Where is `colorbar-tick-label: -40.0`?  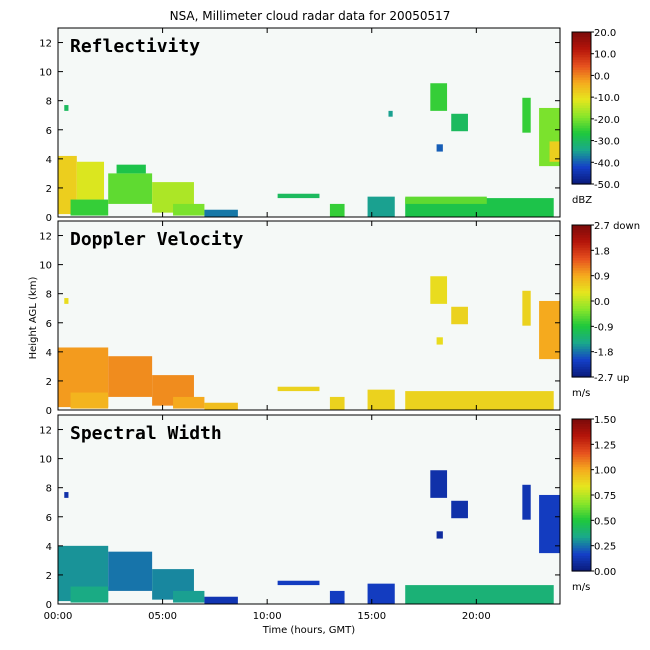 colorbar-tick-label: -40.0 is located at coordinates (607, 163).